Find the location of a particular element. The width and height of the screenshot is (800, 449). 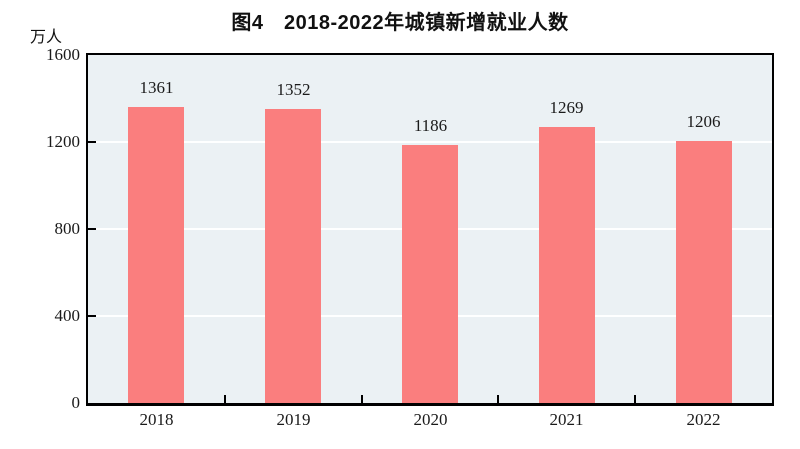

y-axis-label-400: 400 is located at coordinates (67, 315).